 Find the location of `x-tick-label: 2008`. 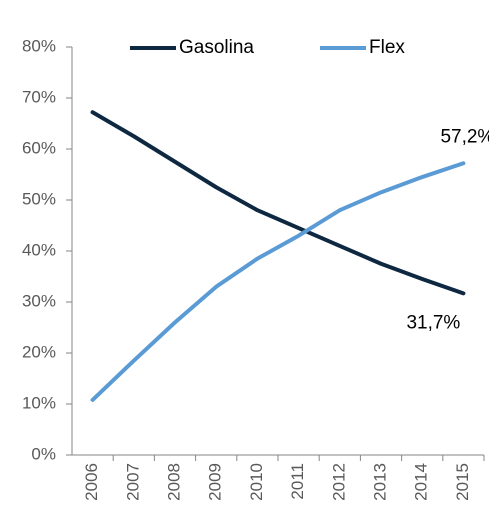

x-tick-label: 2008 is located at coordinates (173, 482).